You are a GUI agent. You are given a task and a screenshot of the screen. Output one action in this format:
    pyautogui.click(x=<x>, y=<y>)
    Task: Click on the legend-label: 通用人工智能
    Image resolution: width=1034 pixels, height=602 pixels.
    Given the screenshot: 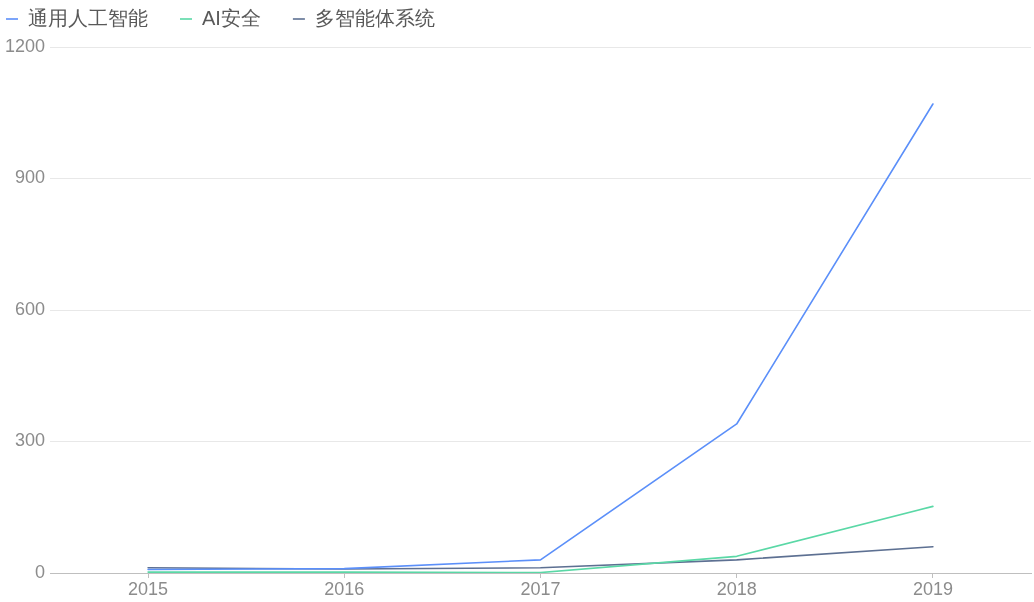 What is the action you would take?
    pyautogui.click(x=88, y=17)
    